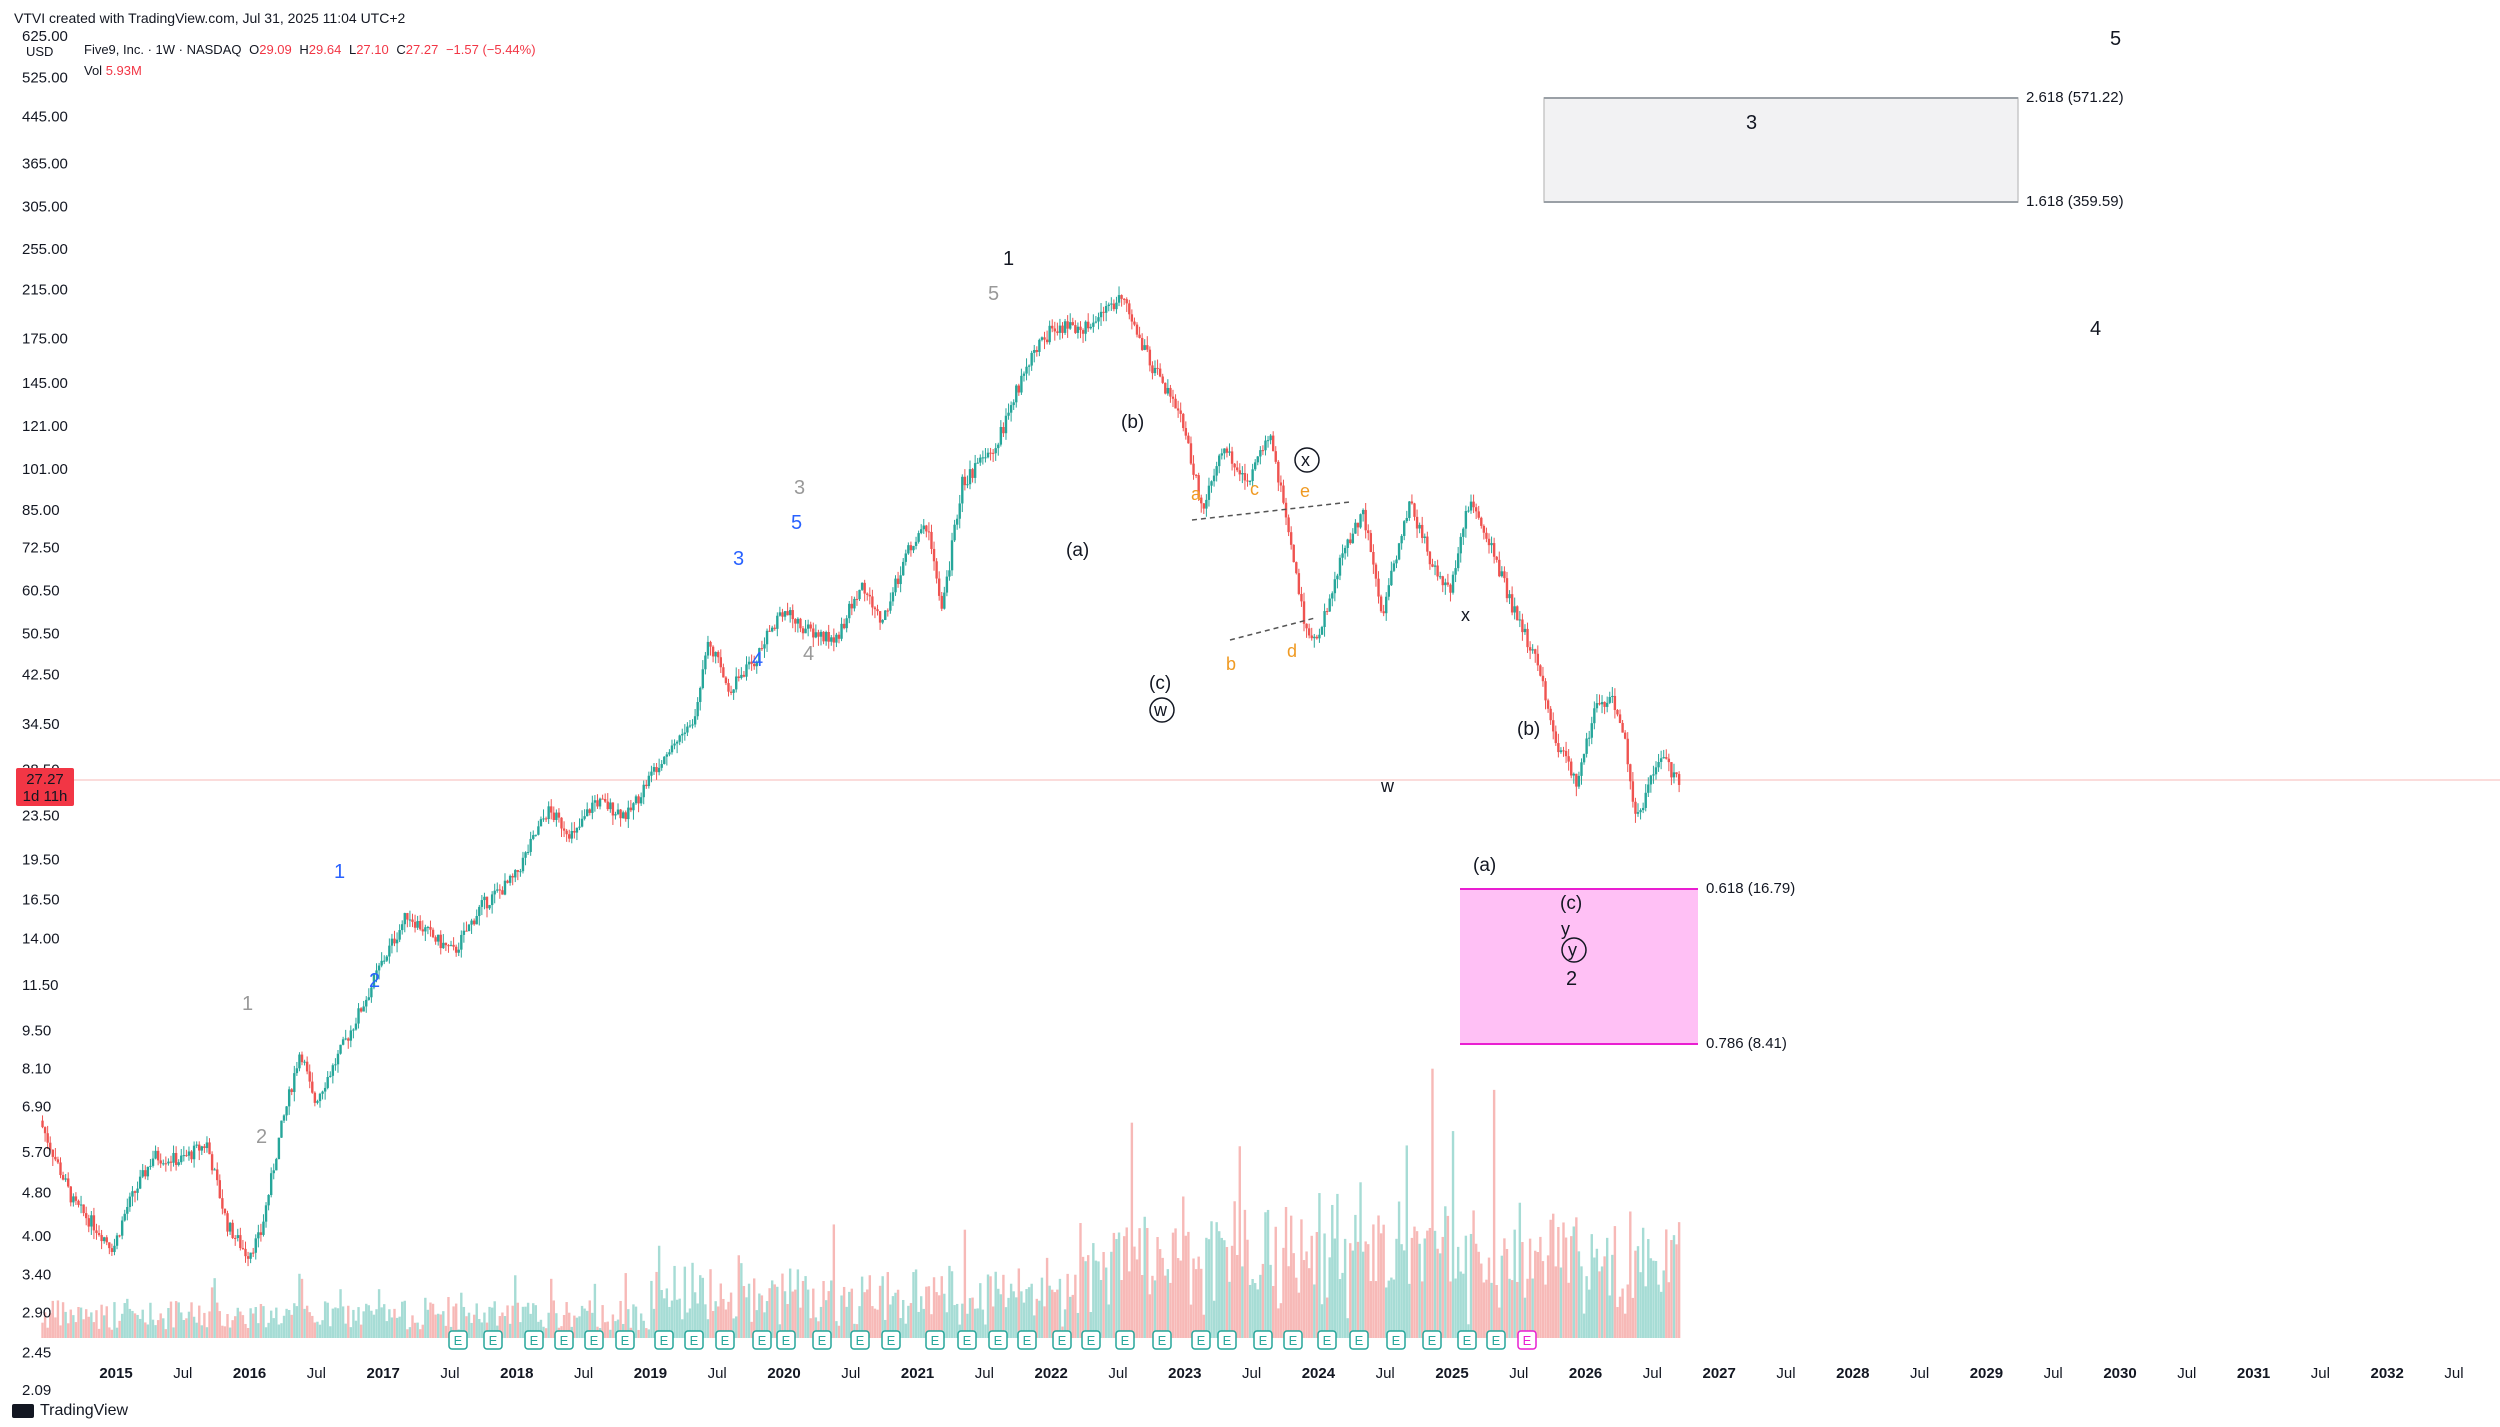 The height and width of the screenshot is (1427, 2500). I want to click on time-tick-label: 2027, so click(1719, 1373).